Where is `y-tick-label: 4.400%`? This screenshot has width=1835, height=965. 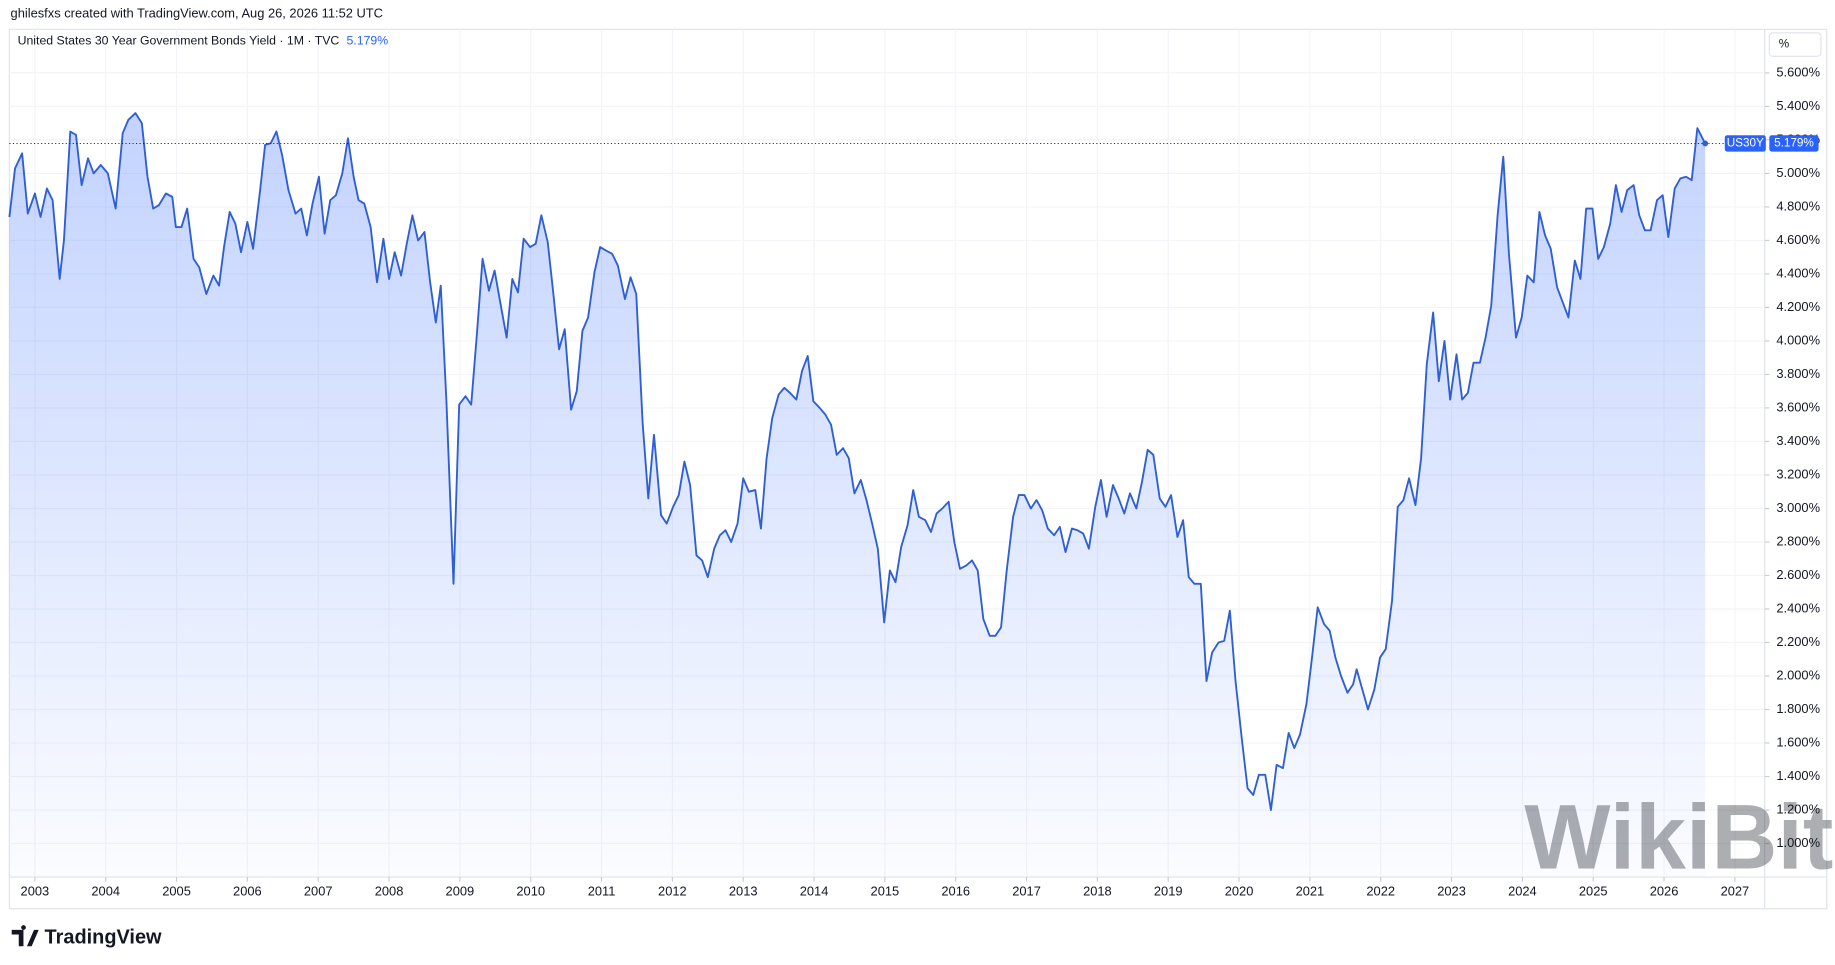
y-tick-label: 4.400% is located at coordinates (1798, 272).